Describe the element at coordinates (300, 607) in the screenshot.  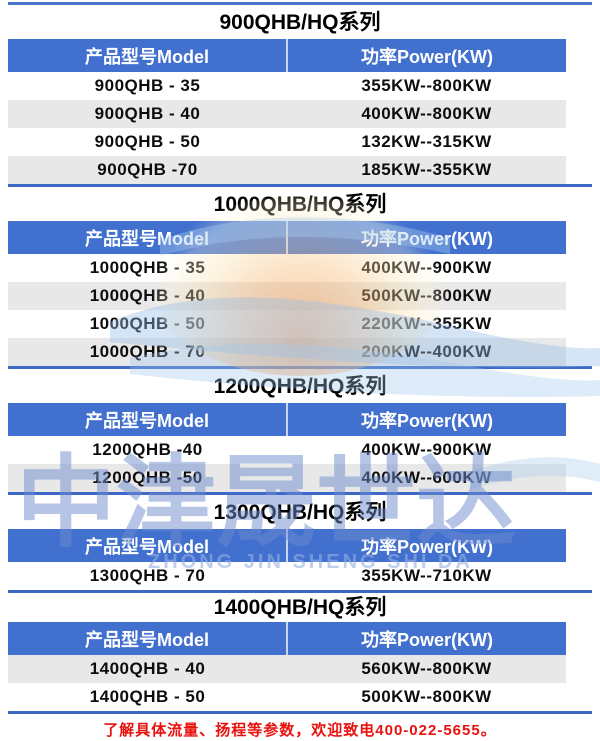
I see `series-title: 1400QHB/HQ系列` at that location.